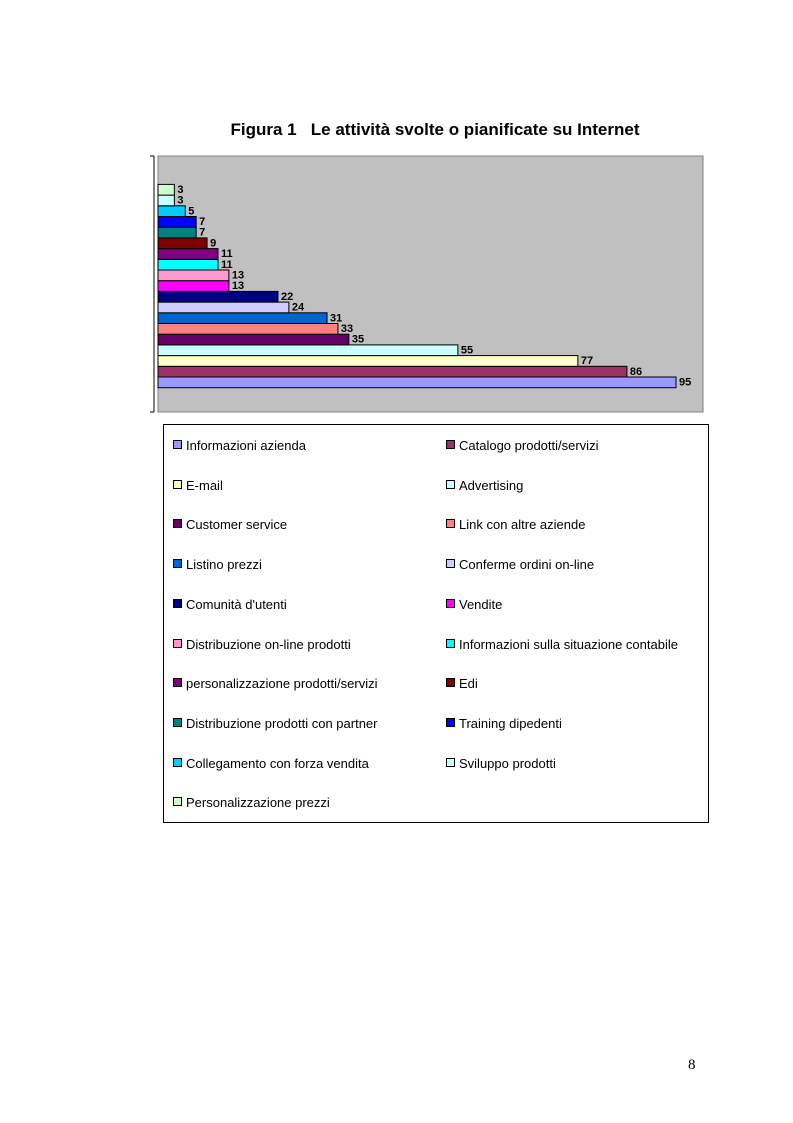 Image resolution: width=793 pixels, height=1123 pixels. I want to click on legend-item: Link con altre aziende, so click(515, 524).